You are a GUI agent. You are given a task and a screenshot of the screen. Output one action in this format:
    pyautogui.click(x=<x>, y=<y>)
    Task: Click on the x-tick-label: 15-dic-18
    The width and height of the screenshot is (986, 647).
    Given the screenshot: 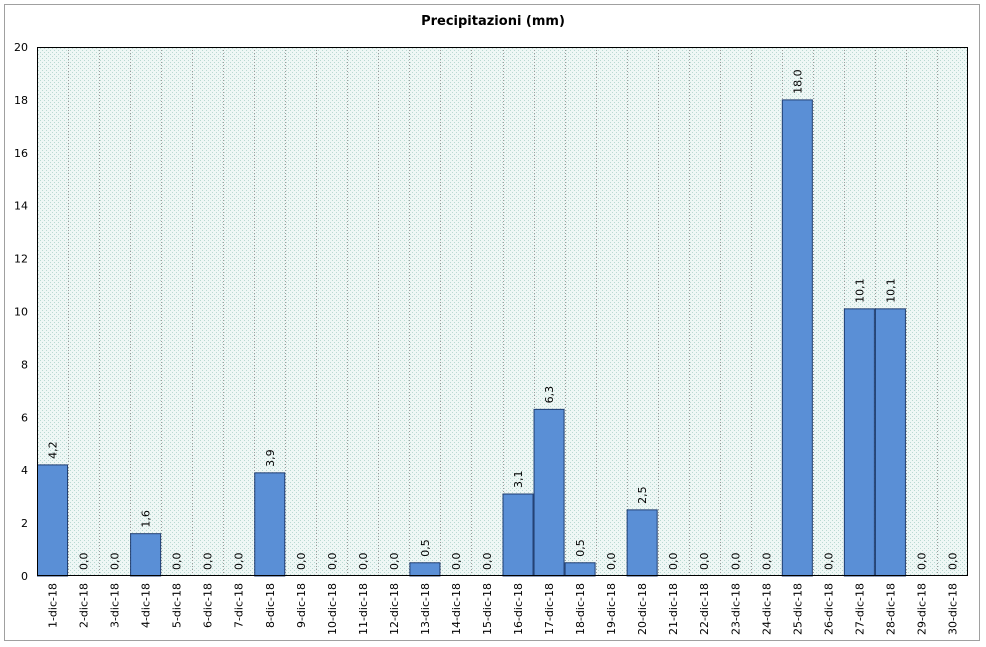 What is the action you would take?
    pyautogui.click(x=487, y=609)
    